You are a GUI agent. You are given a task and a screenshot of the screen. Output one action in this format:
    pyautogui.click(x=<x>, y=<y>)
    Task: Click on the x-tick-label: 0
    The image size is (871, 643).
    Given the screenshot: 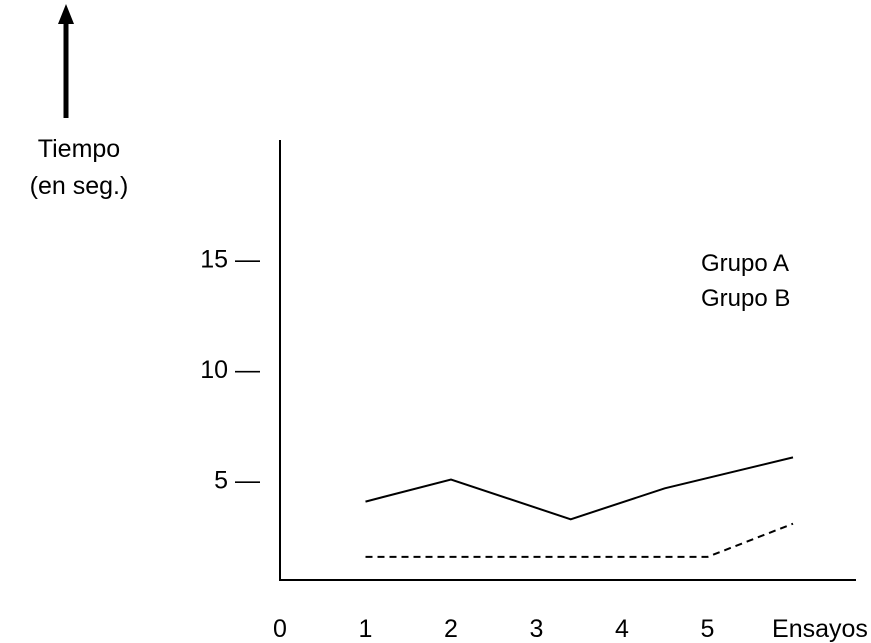 What is the action you would take?
    pyautogui.click(x=280, y=629)
    